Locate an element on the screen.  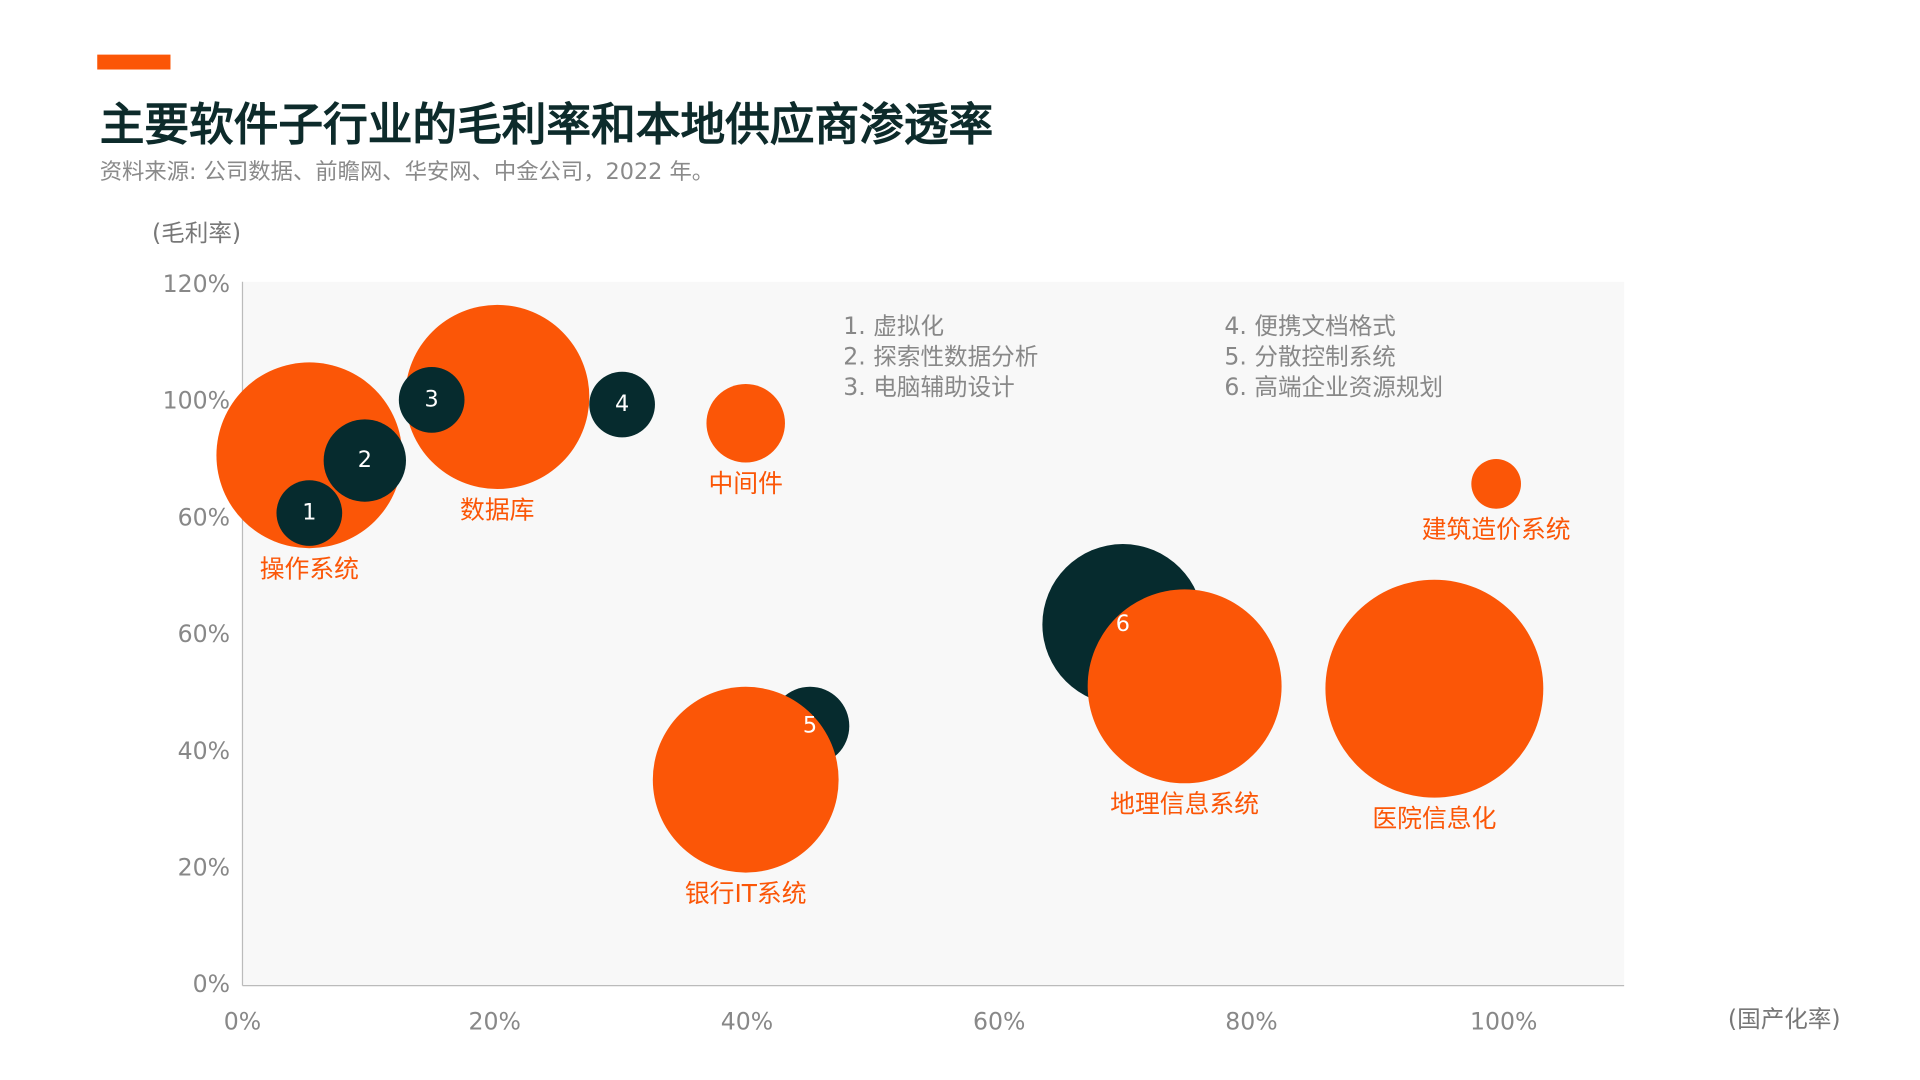
point-label: 2 is located at coordinates (365, 460).